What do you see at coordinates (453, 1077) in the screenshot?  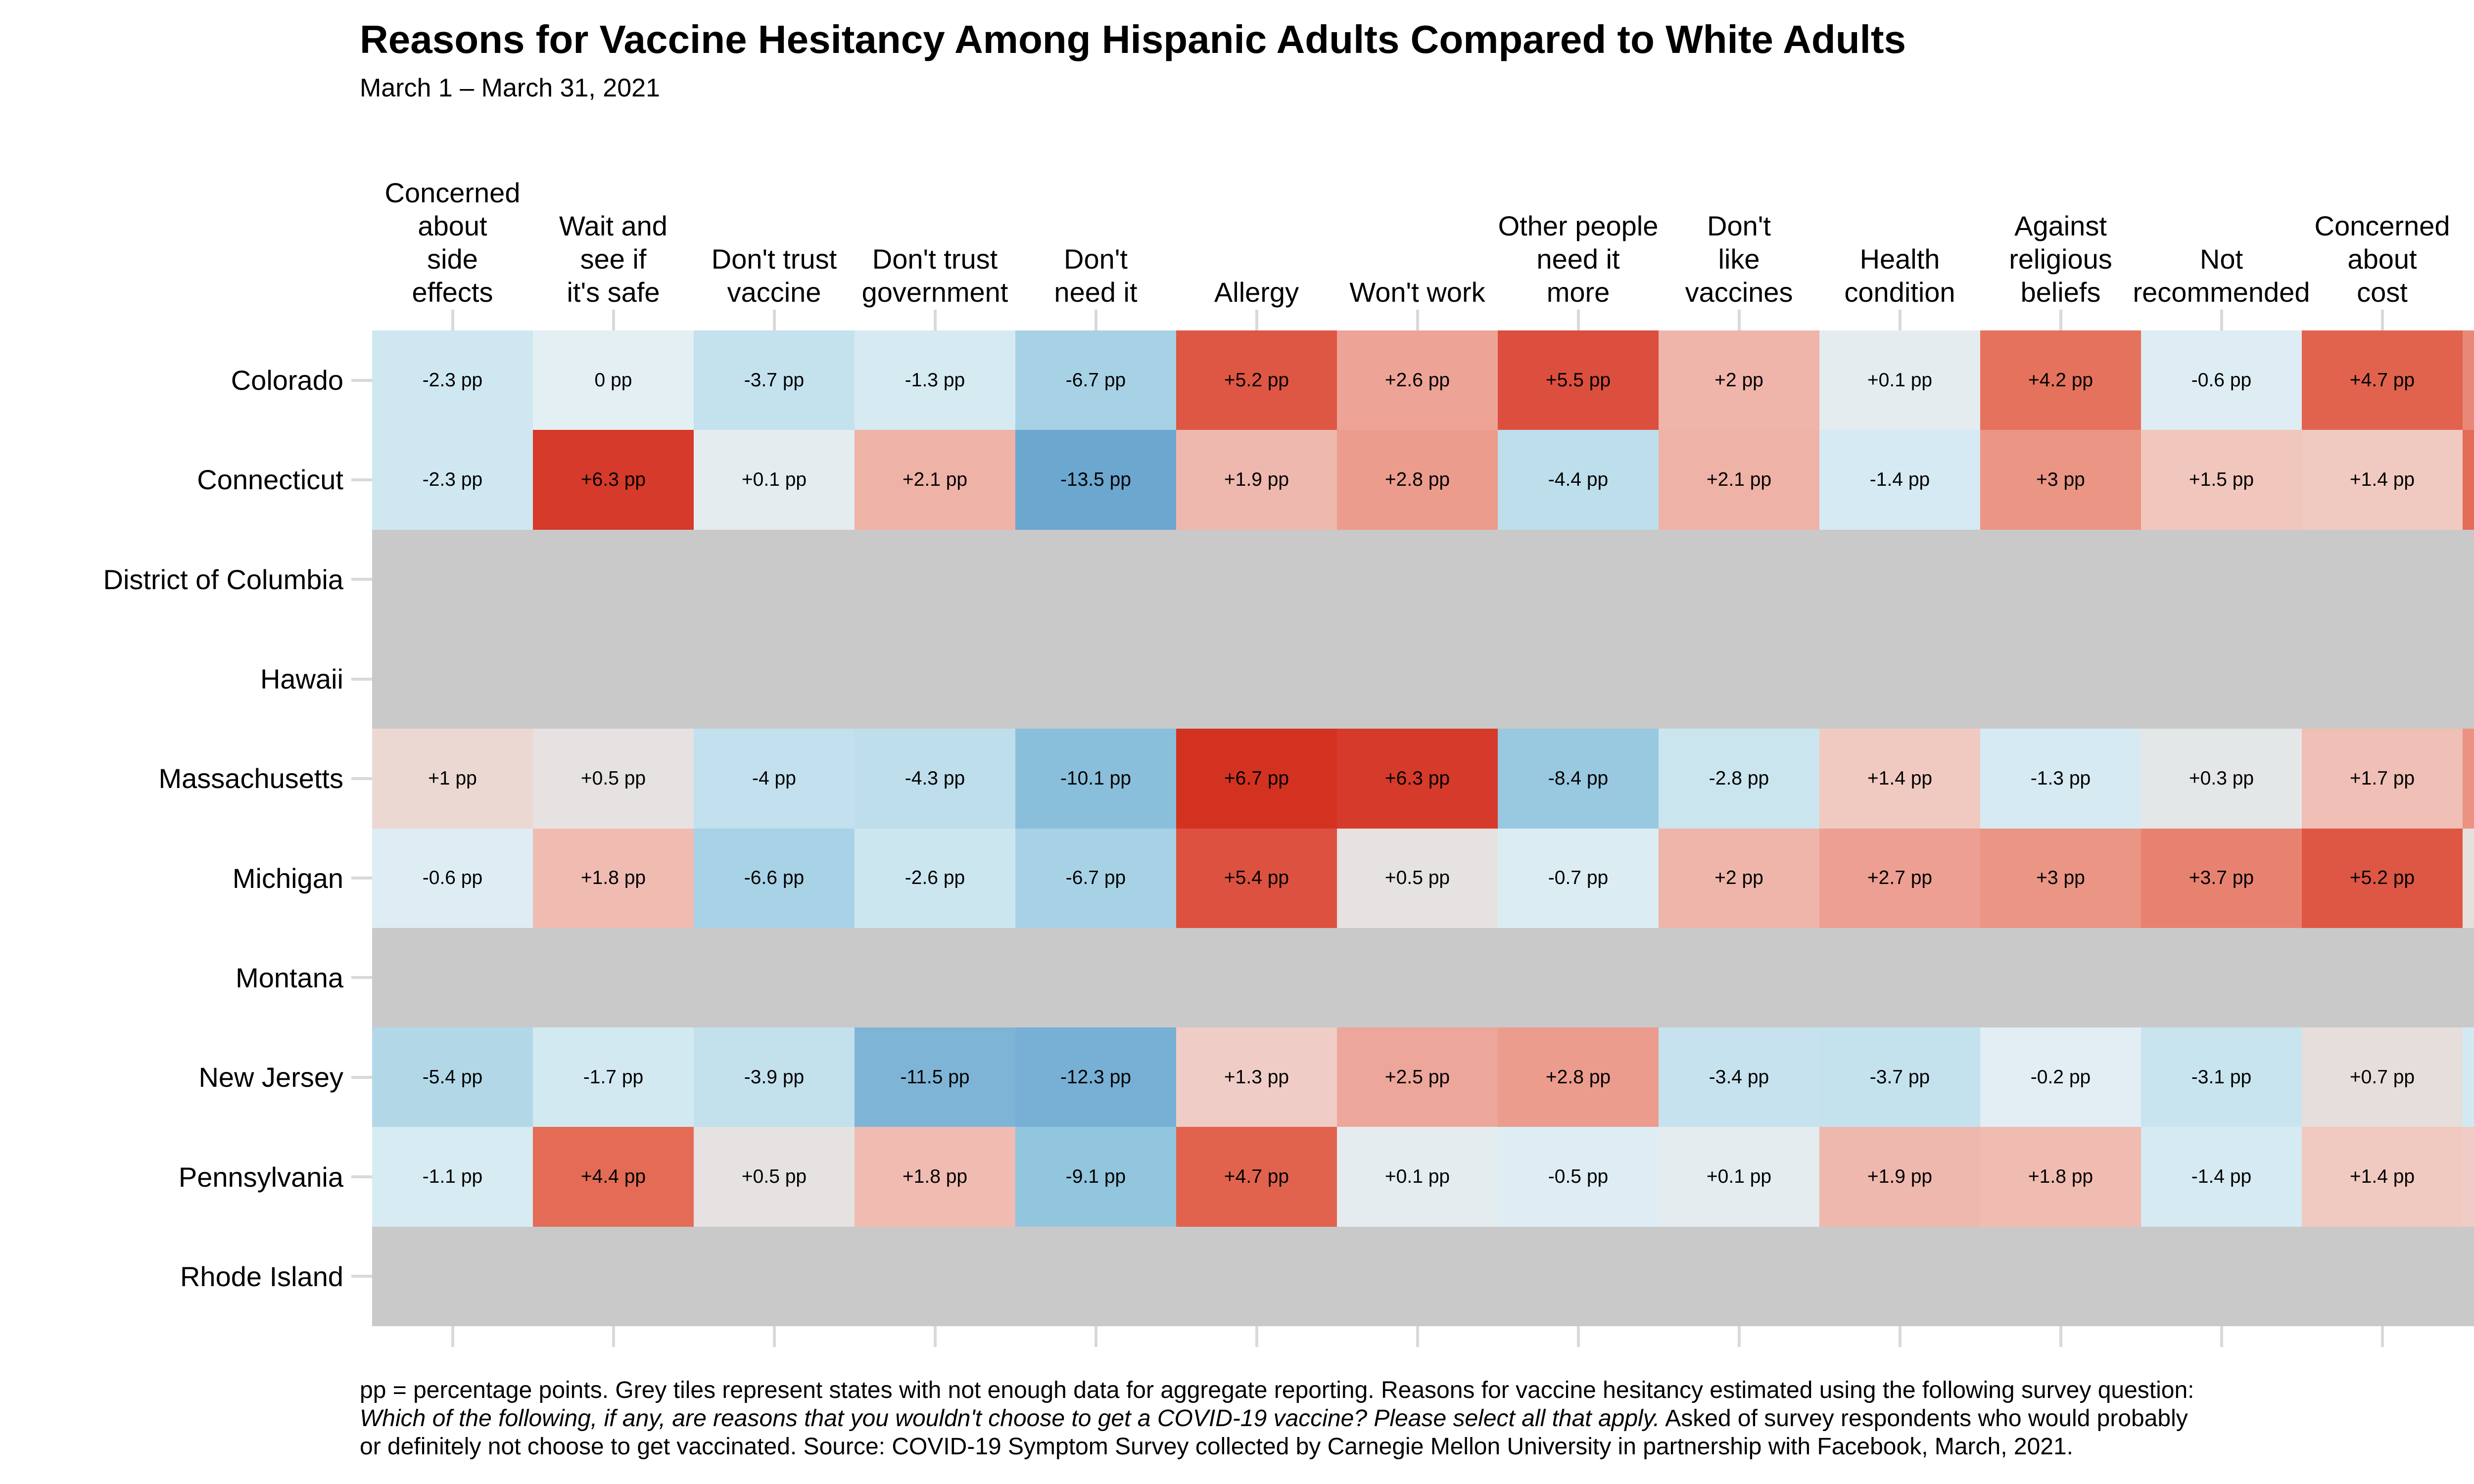 I see `heatmap-cell: -5.4 pp` at bounding box center [453, 1077].